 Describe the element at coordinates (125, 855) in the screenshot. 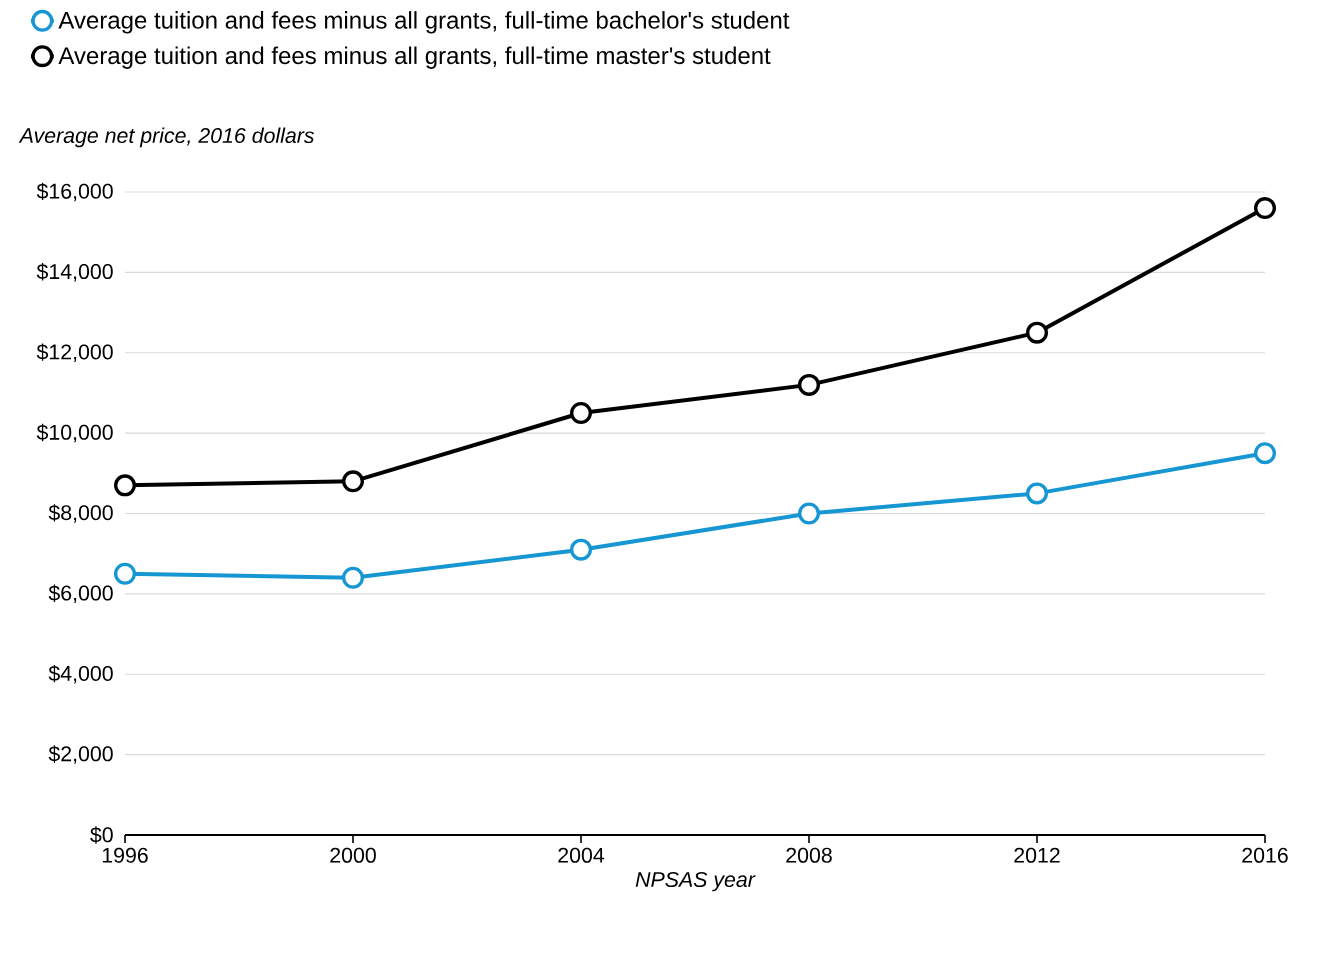

I see `x-tick-label: 1996` at that location.